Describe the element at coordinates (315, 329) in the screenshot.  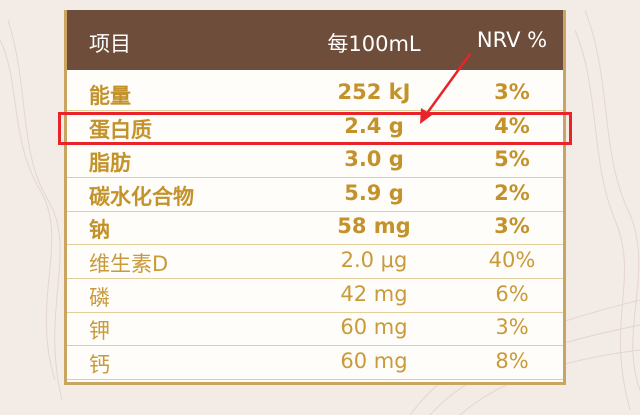
I see `table-row: 钾 60 mg 3%` at that location.